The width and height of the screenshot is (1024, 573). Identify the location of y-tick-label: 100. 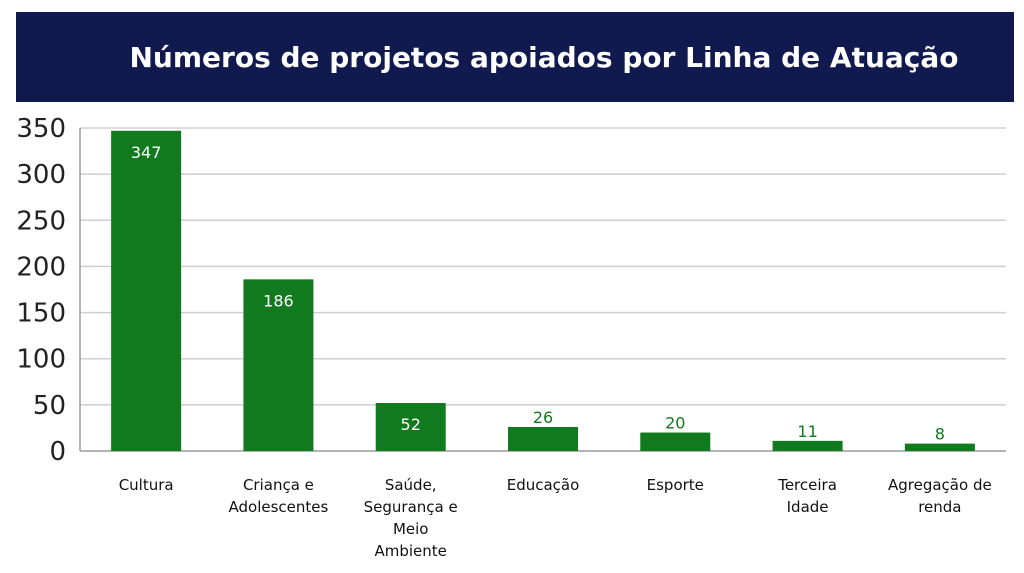
(41, 360).